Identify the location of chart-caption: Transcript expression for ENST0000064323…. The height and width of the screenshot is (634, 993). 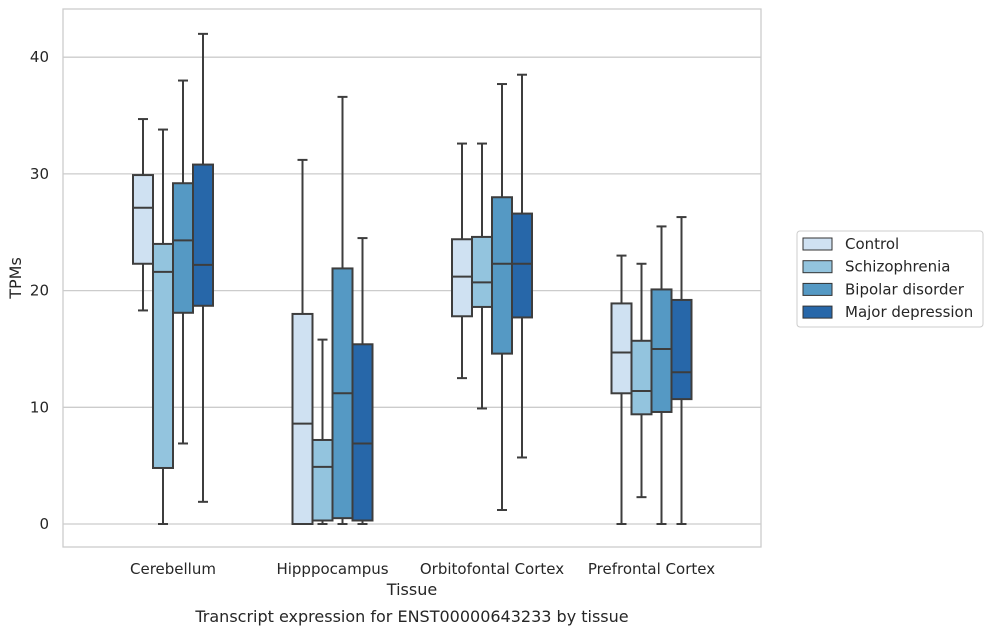
(411, 616).